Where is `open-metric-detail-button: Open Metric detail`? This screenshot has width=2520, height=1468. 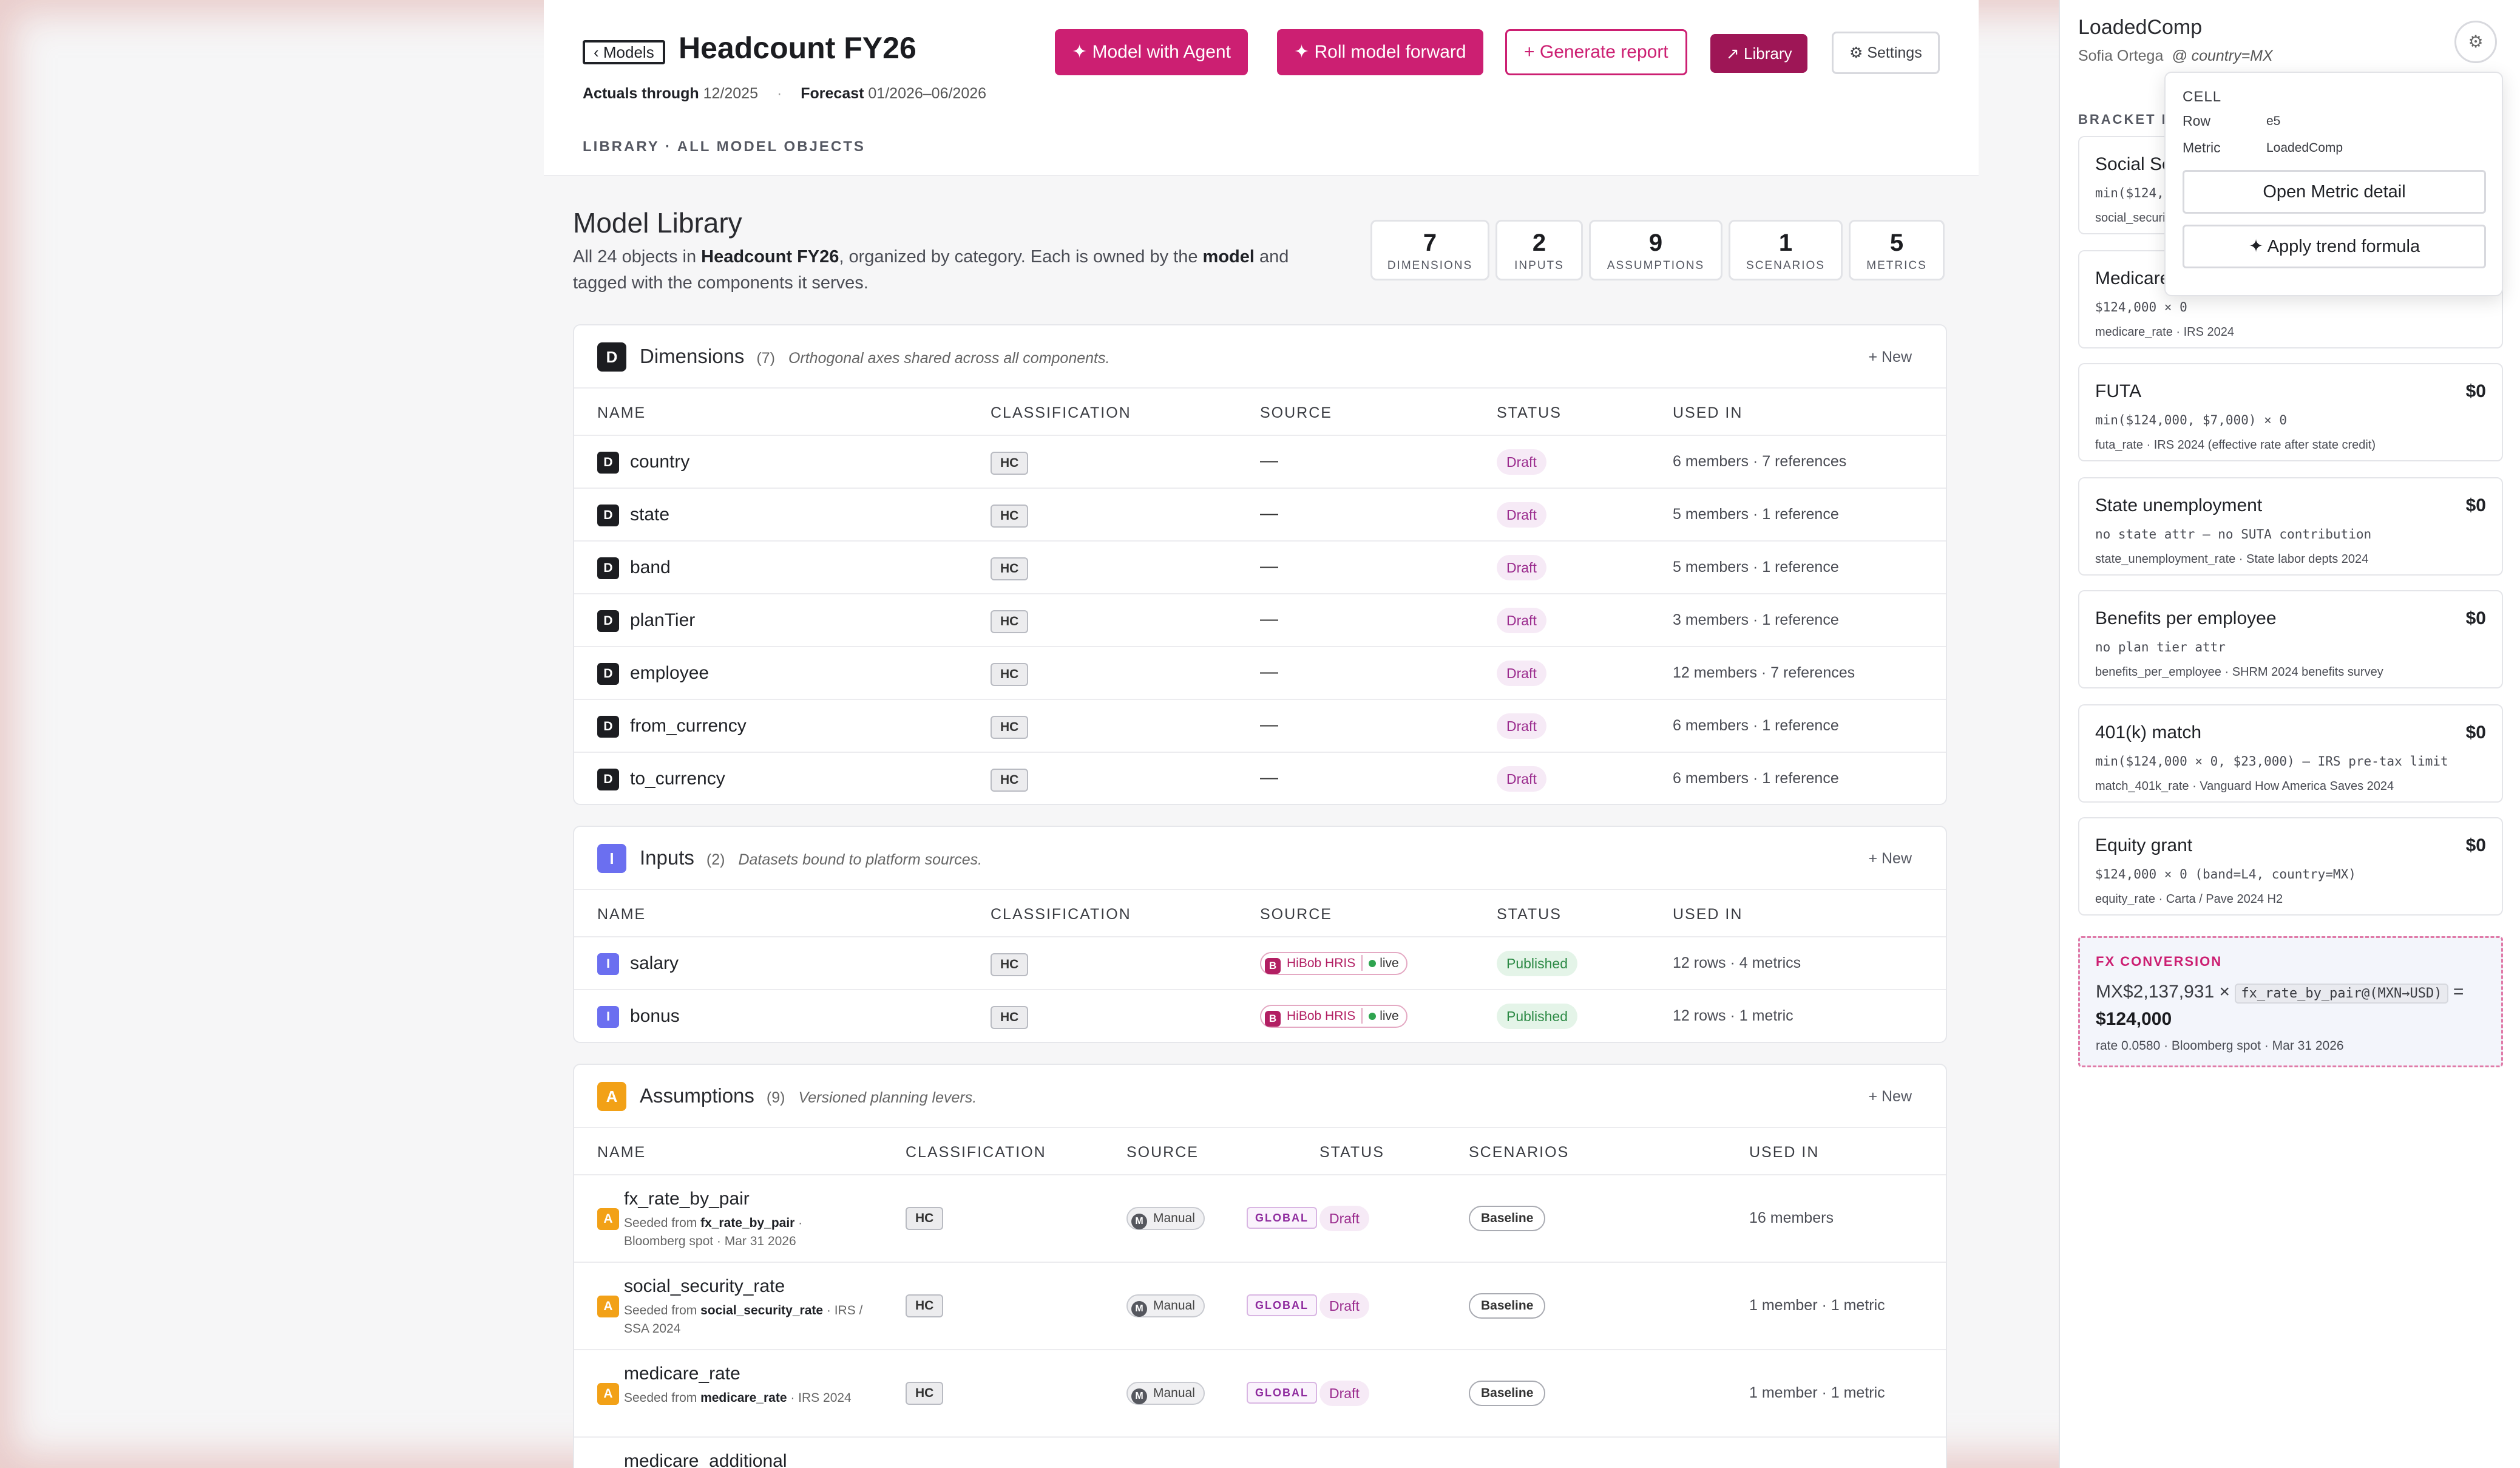 open-metric-detail-button: Open Metric detail is located at coordinates (2334, 192).